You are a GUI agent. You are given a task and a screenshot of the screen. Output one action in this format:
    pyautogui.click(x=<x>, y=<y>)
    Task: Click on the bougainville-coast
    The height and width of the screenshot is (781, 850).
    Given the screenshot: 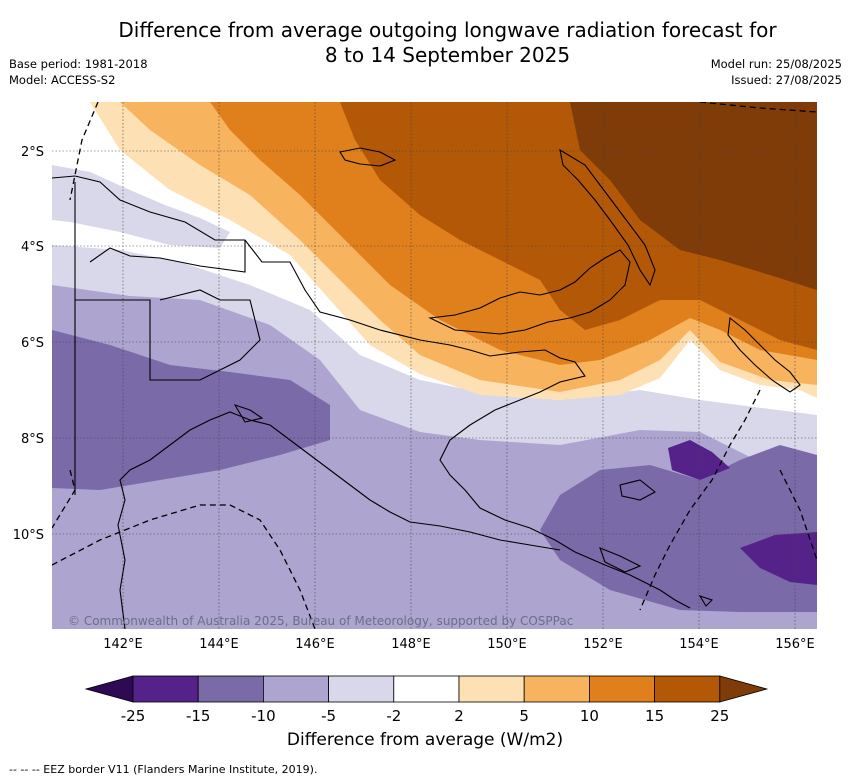 What is the action you would take?
    pyautogui.click(x=764, y=354)
    